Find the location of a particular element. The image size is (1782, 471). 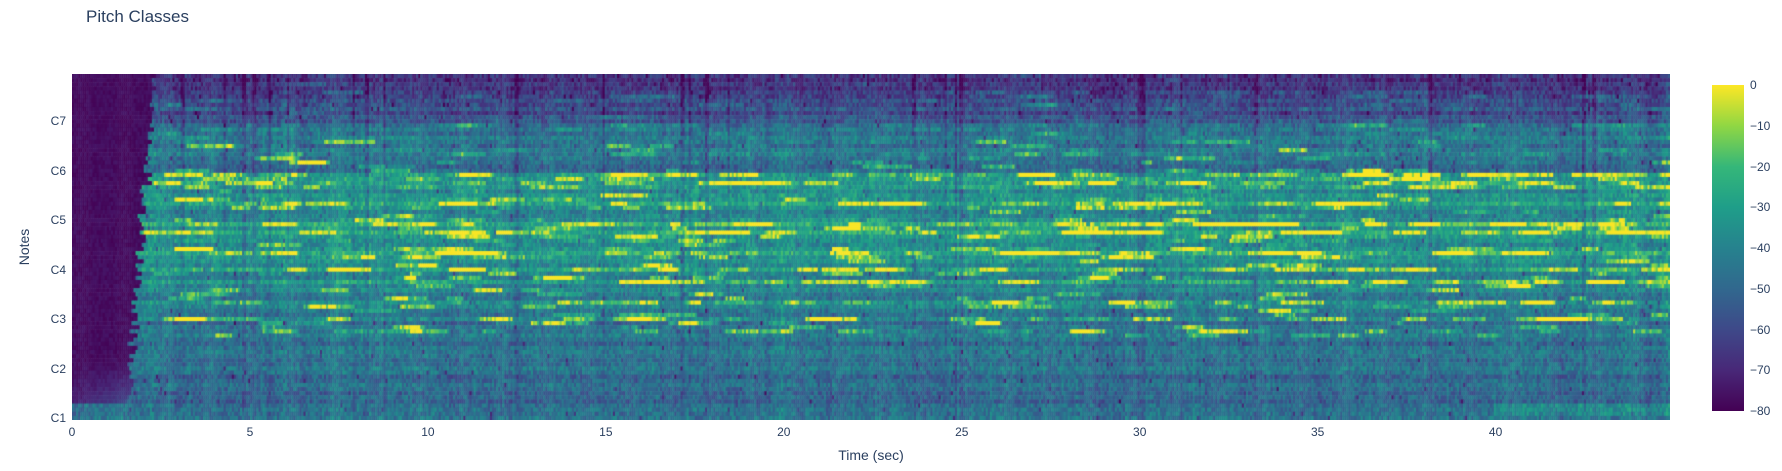

y-tick-label: C4 is located at coordinates (58, 269).